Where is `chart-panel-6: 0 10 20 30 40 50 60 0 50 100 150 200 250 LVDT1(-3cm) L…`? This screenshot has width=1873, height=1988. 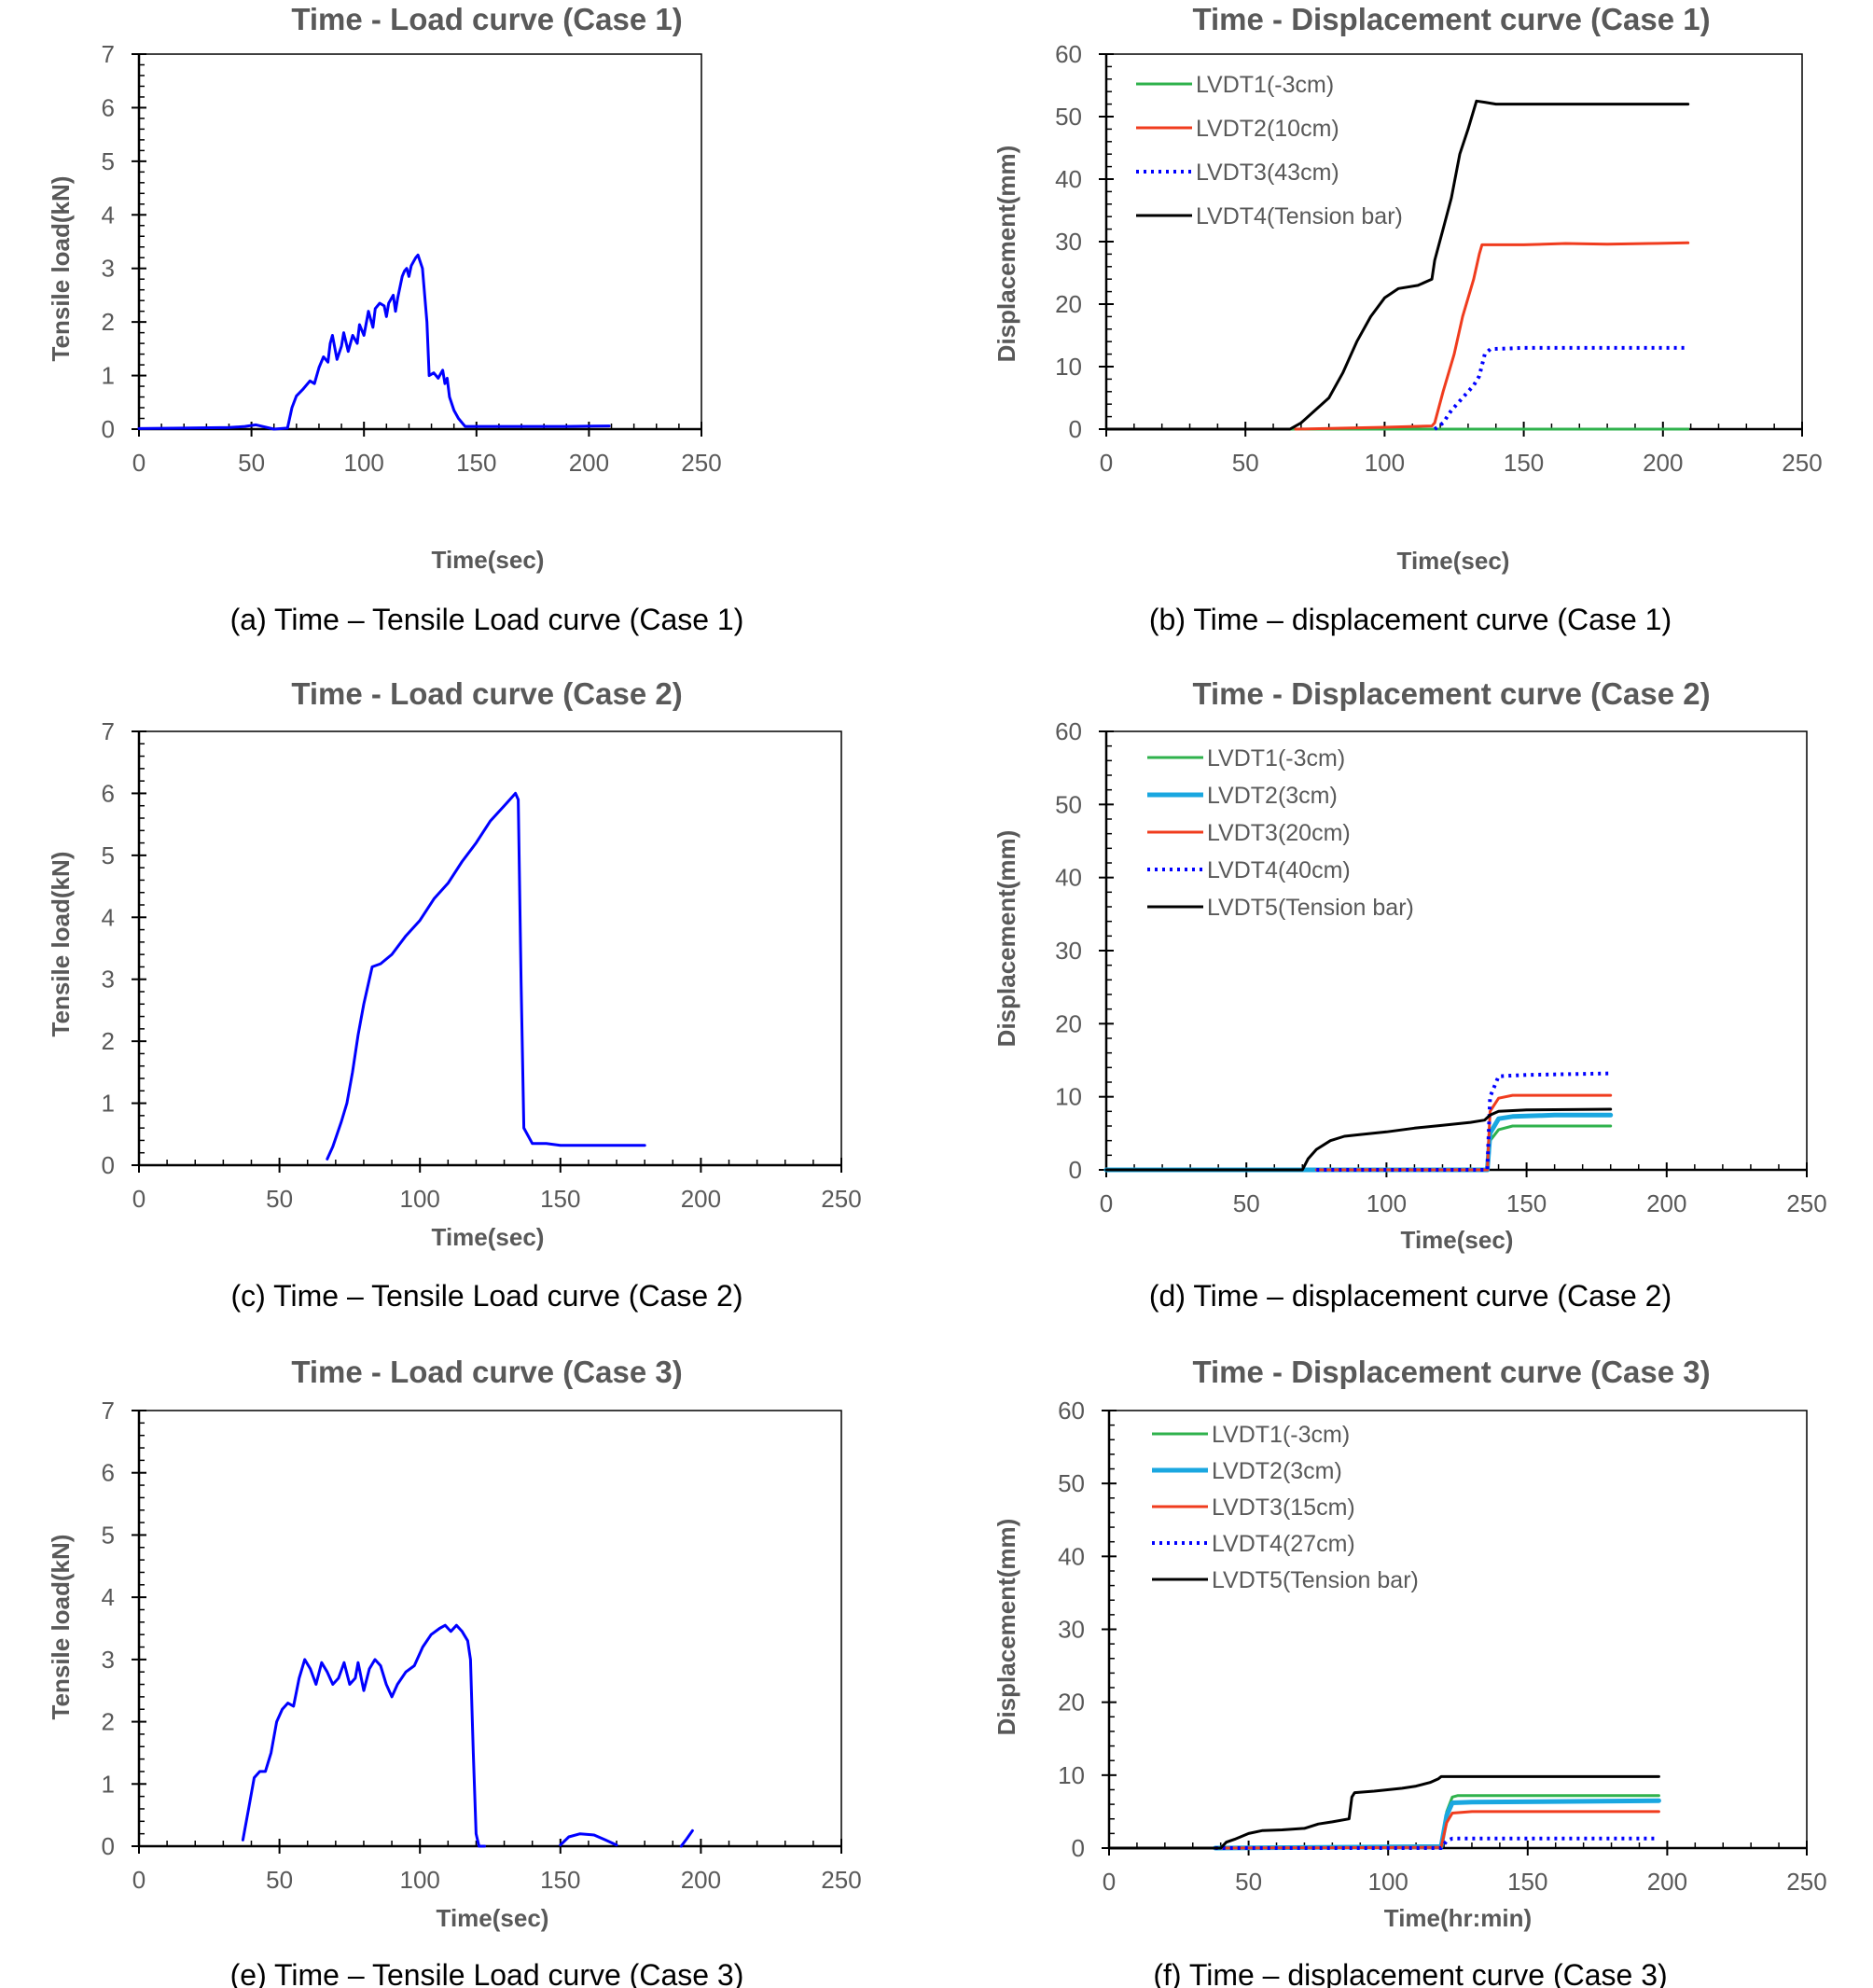 chart-panel-6: 0 10 20 30 40 50 60 0 50 100 150 200 250 LVDT1(-3cm) L… is located at coordinates (1409, 1672).